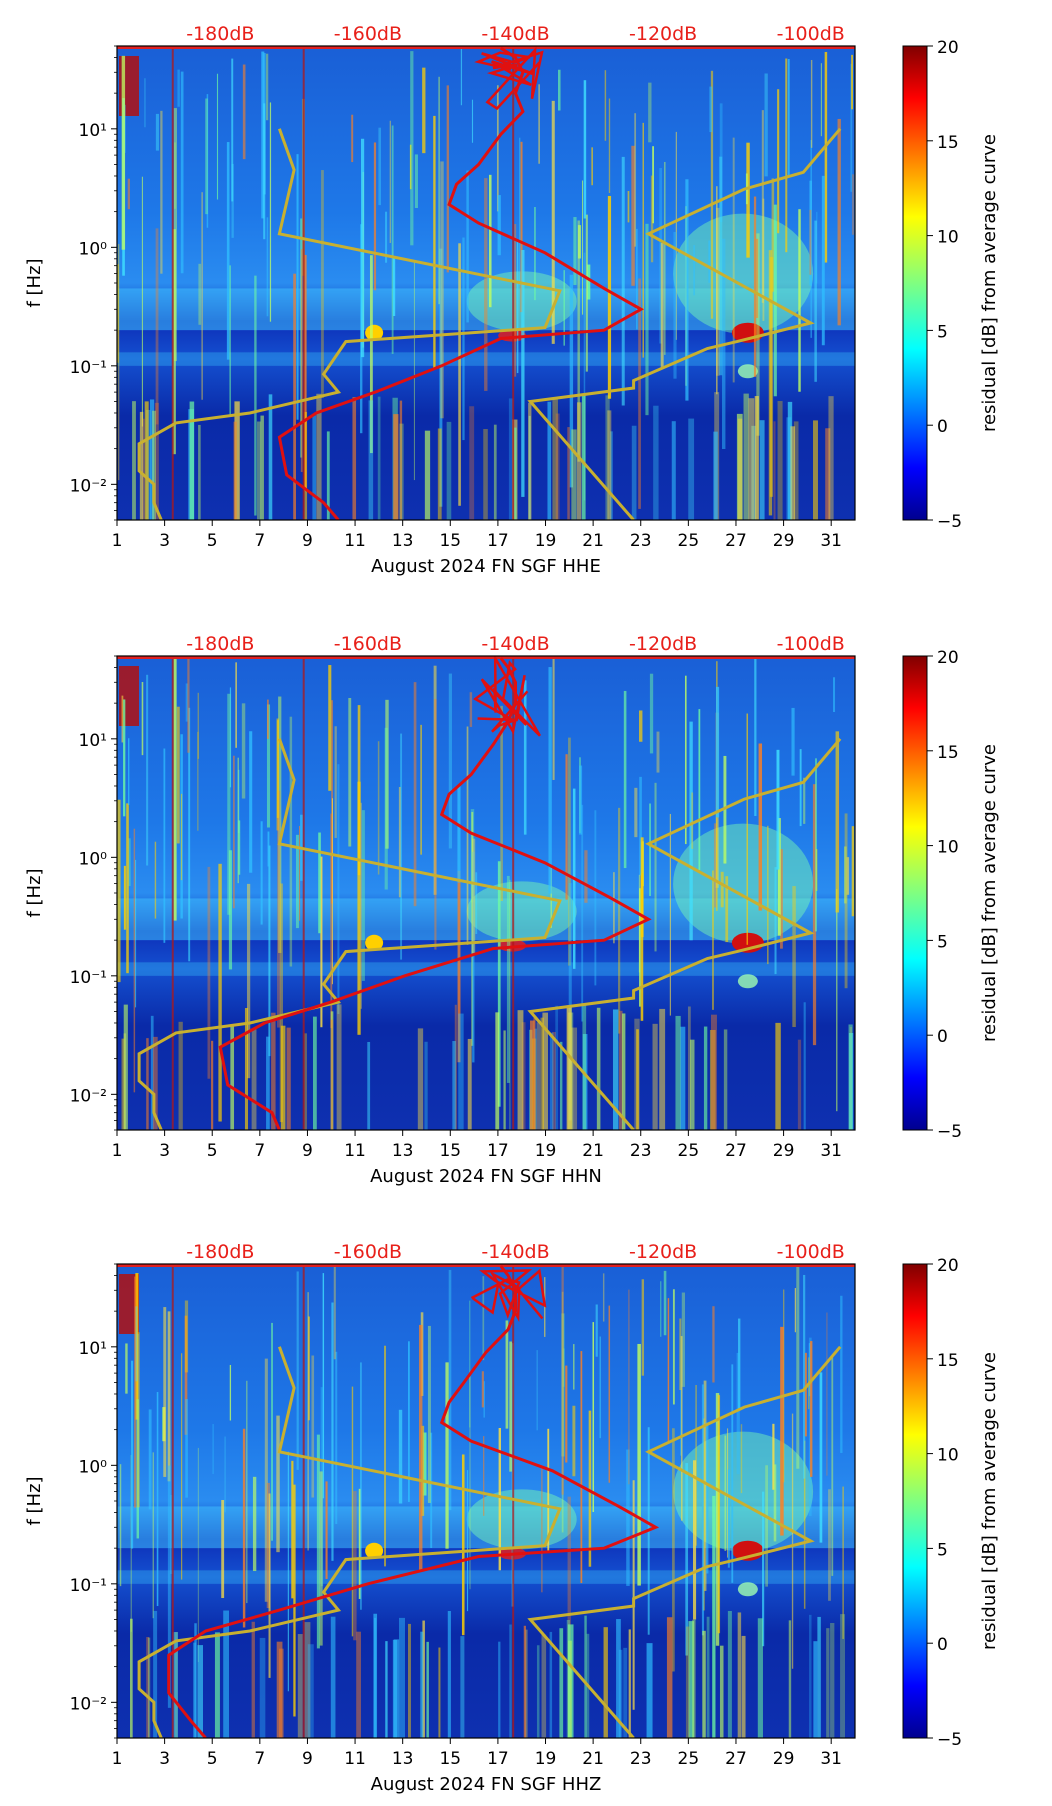 Image resolution: width=1052 pixels, height=1806 pixels. What do you see at coordinates (641, 1151) in the screenshot?
I see `x-tick-label: 23` at bounding box center [641, 1151].